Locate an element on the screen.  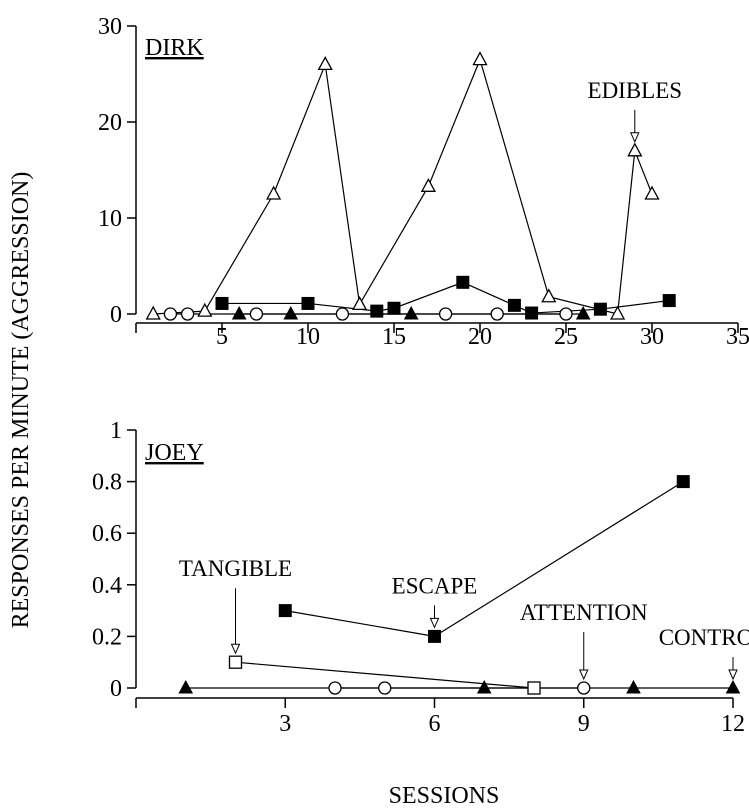
joey-y-tick-label: 0.4 is located at coordinates (107, 586).